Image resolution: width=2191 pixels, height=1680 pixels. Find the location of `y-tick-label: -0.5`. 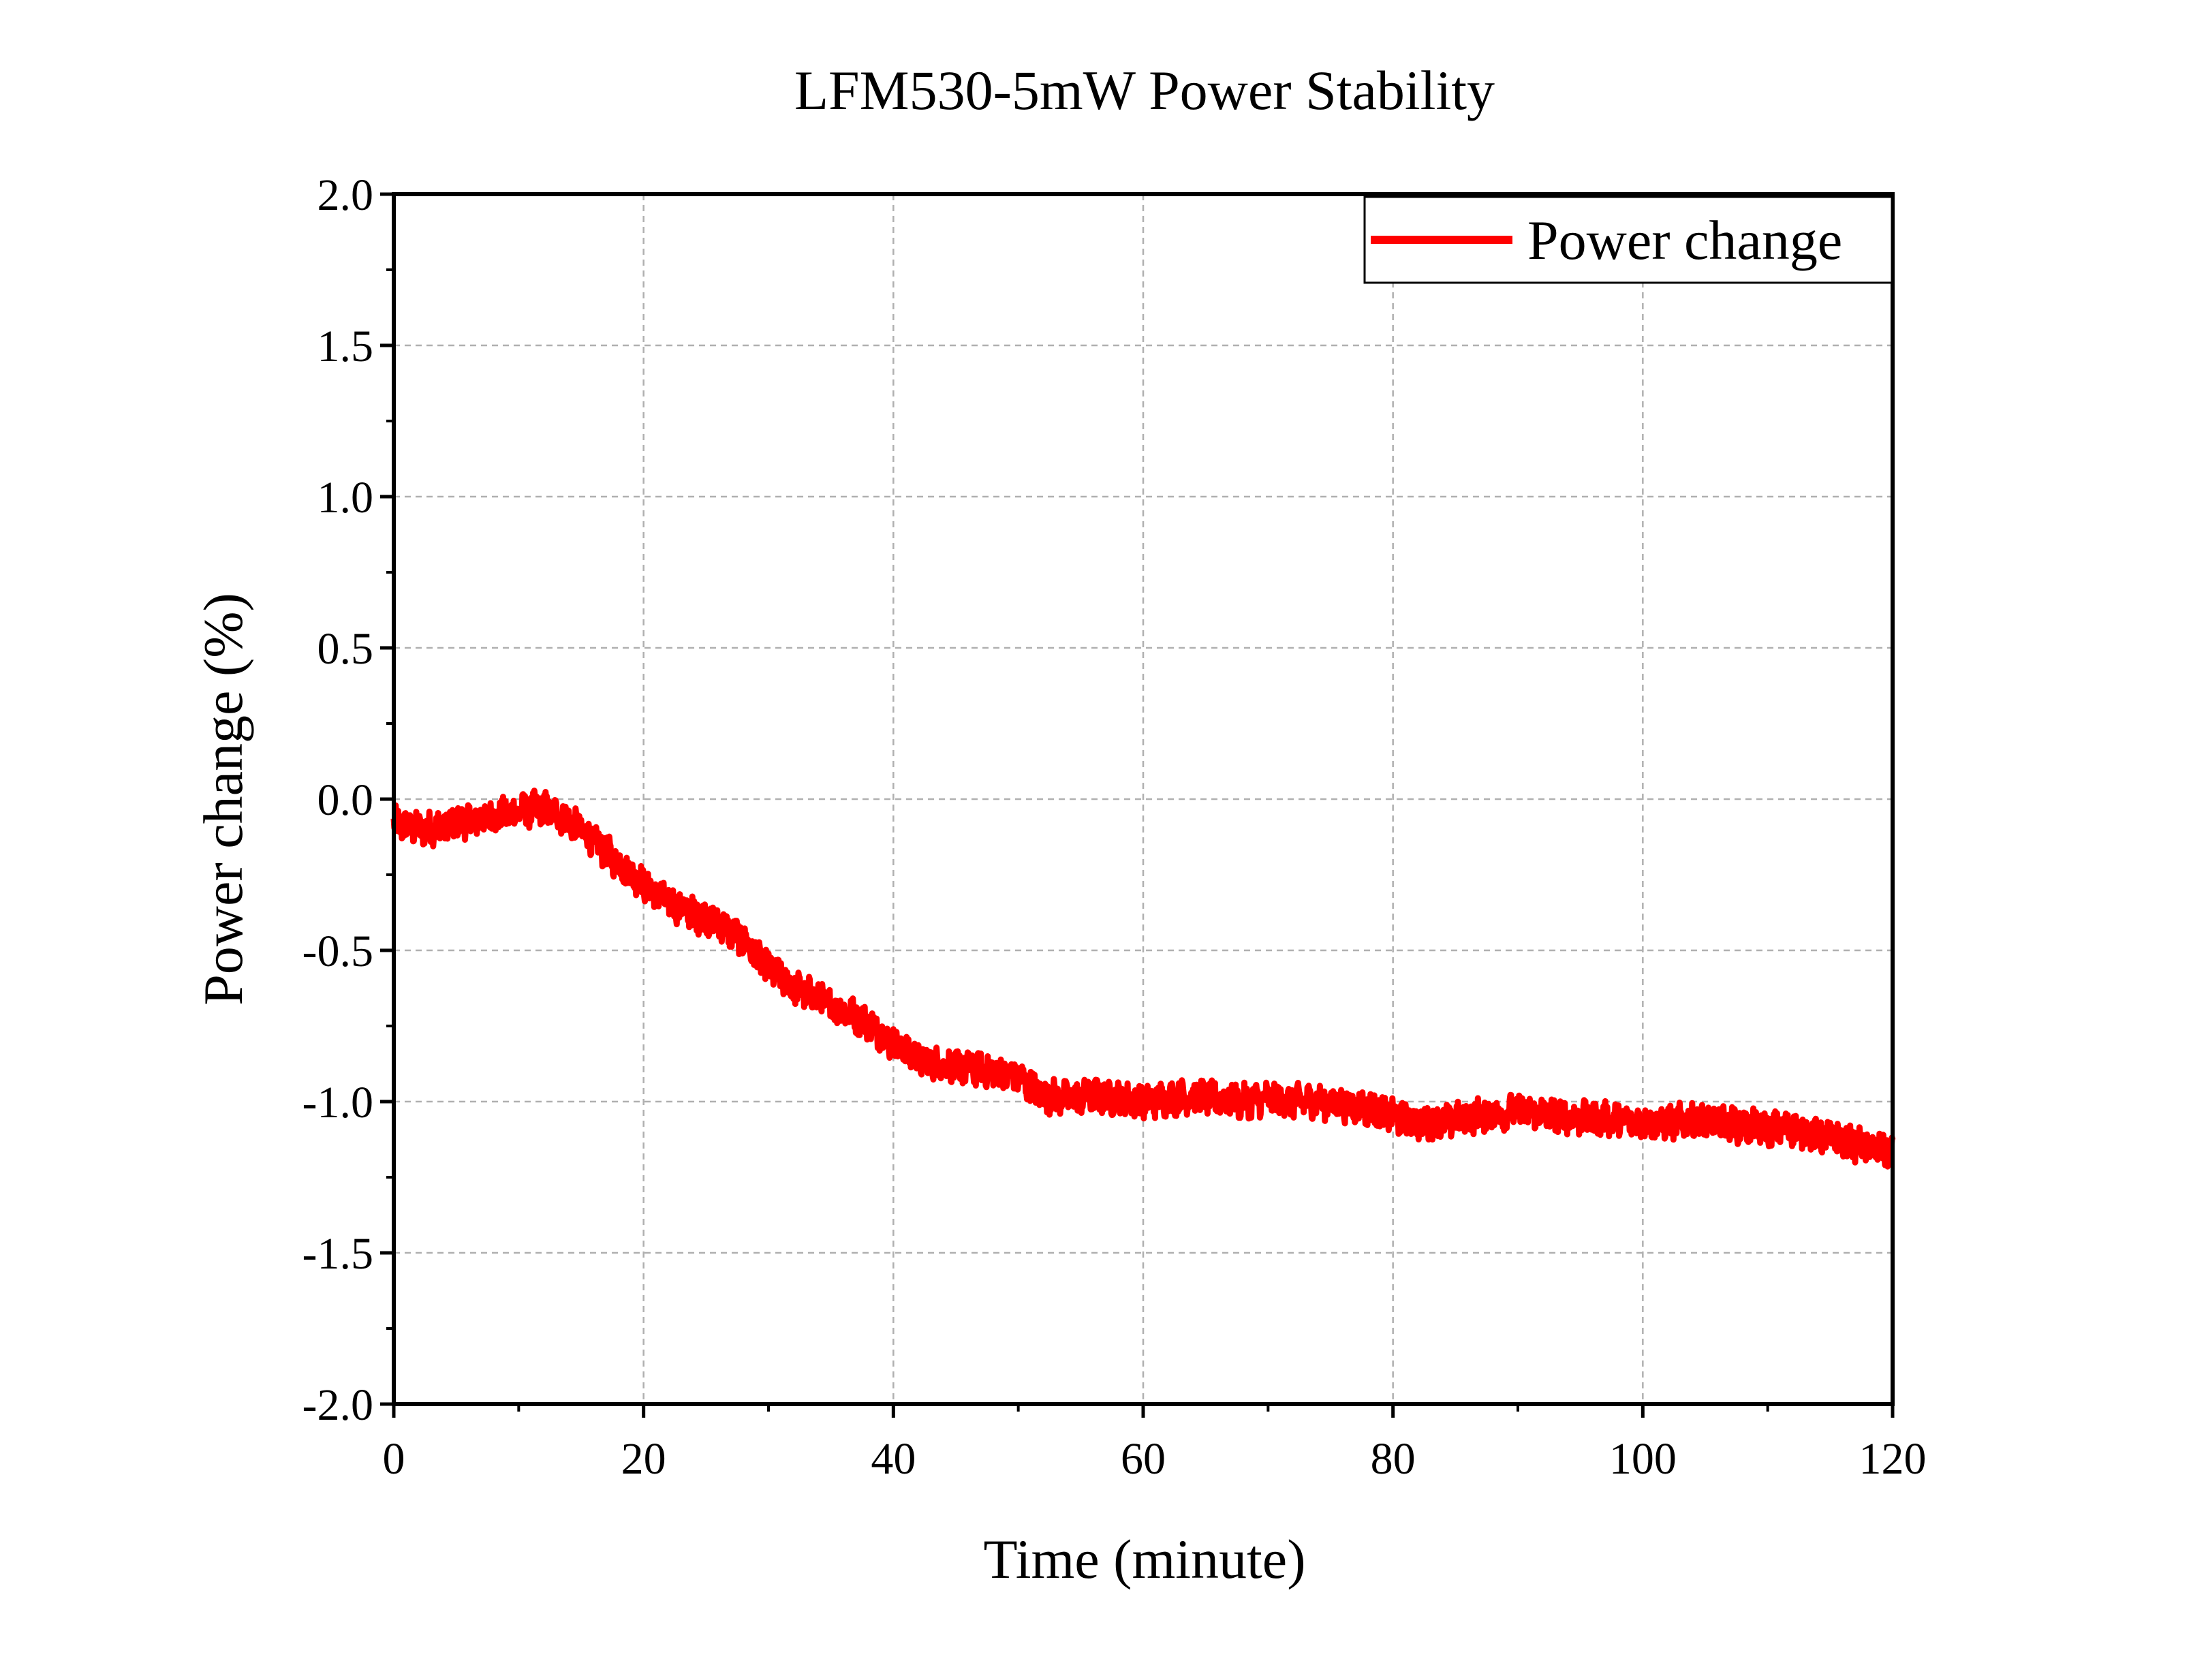

y-tick-label: -0.5 is located at coordinates (337, 951).